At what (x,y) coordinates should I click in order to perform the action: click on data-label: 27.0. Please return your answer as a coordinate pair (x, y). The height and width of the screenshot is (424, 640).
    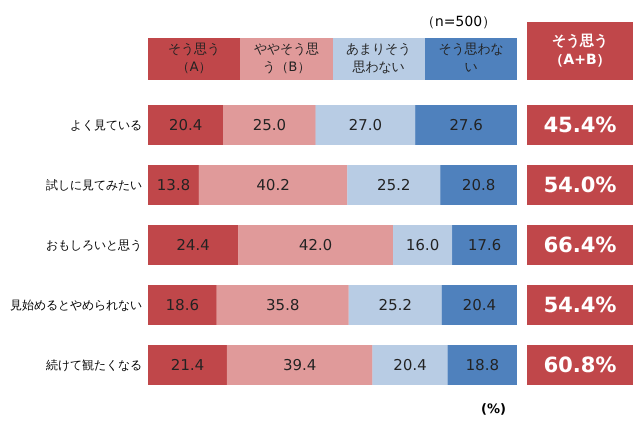
    Looking at the image, I should click on (365, 125).